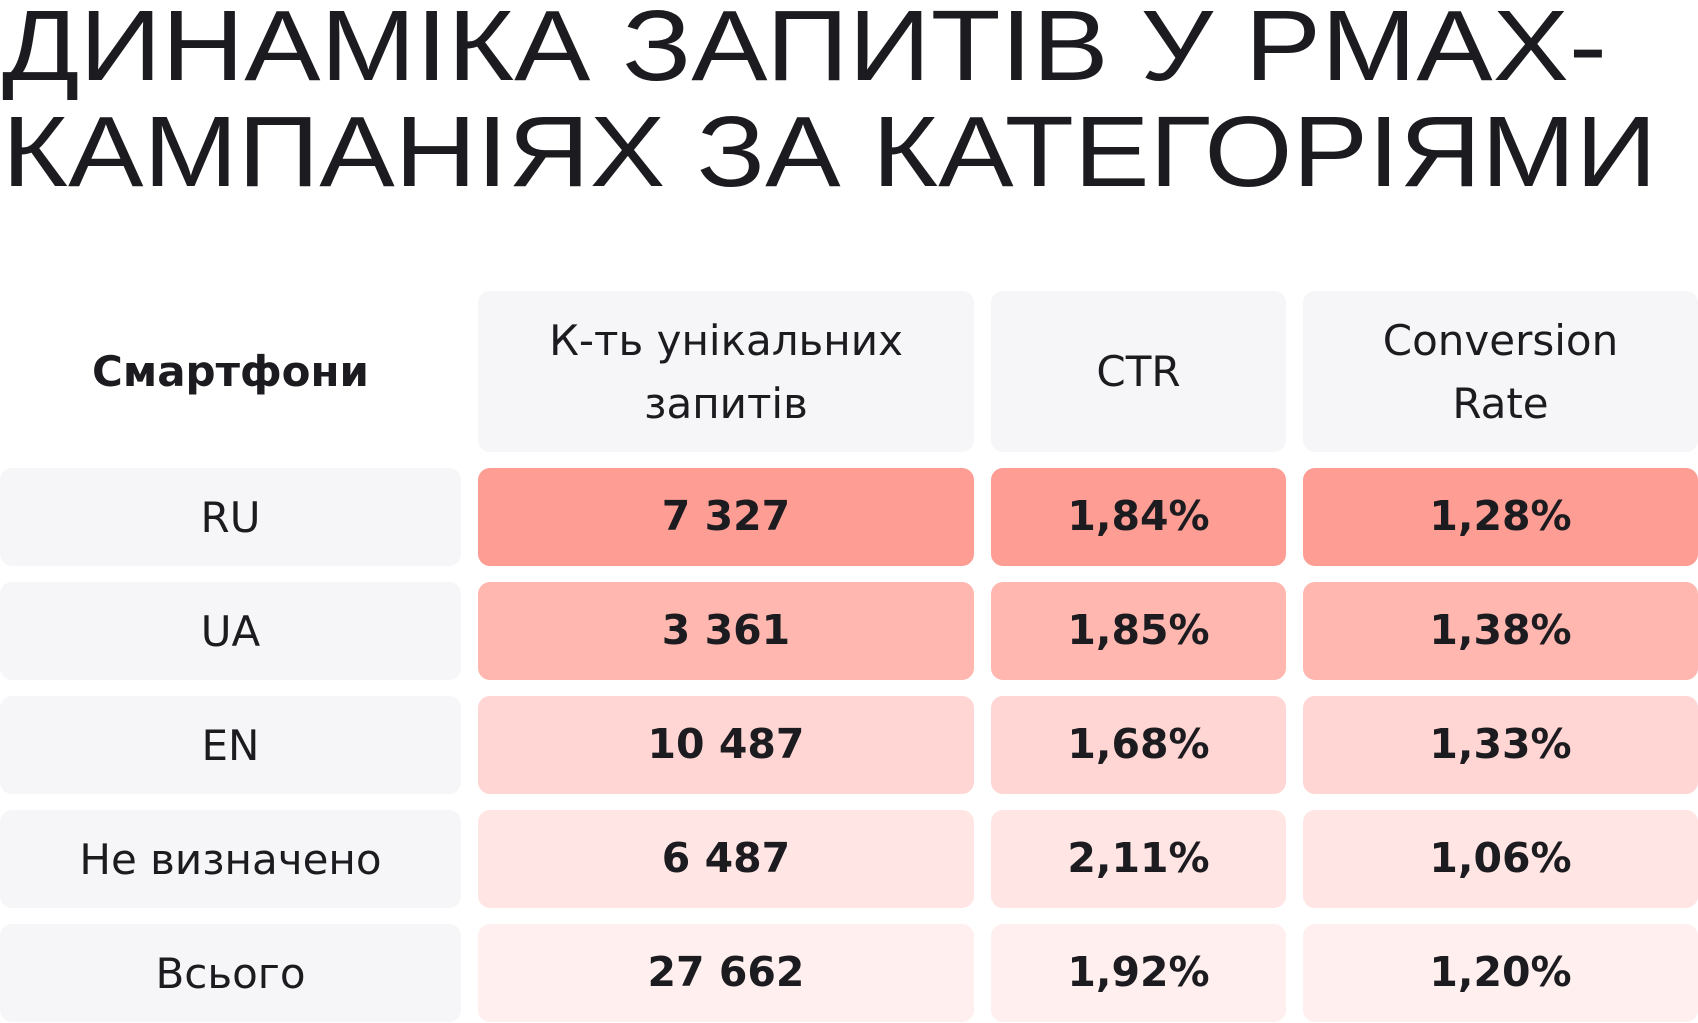  I want to click on value-cell: 1,92%, so click(1138, 973).